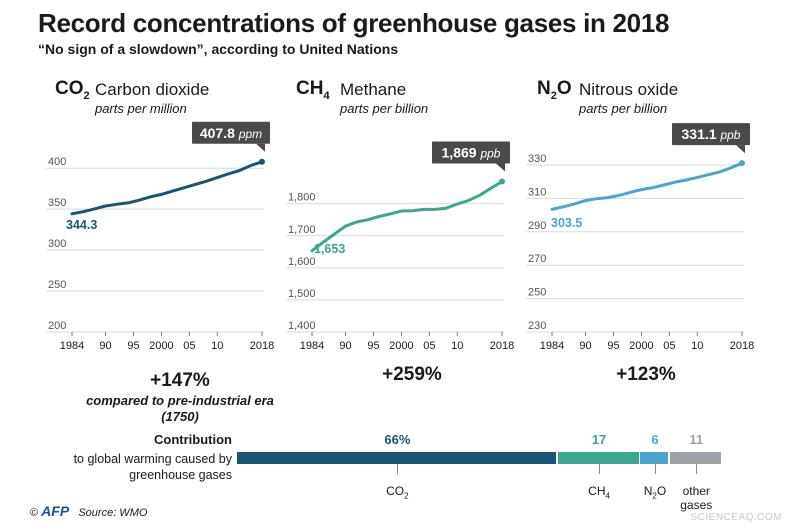  Describe the element at coordinates (302, 326) in the screenshot. I see `ch4-y-tick-label: 1,400` at that location.